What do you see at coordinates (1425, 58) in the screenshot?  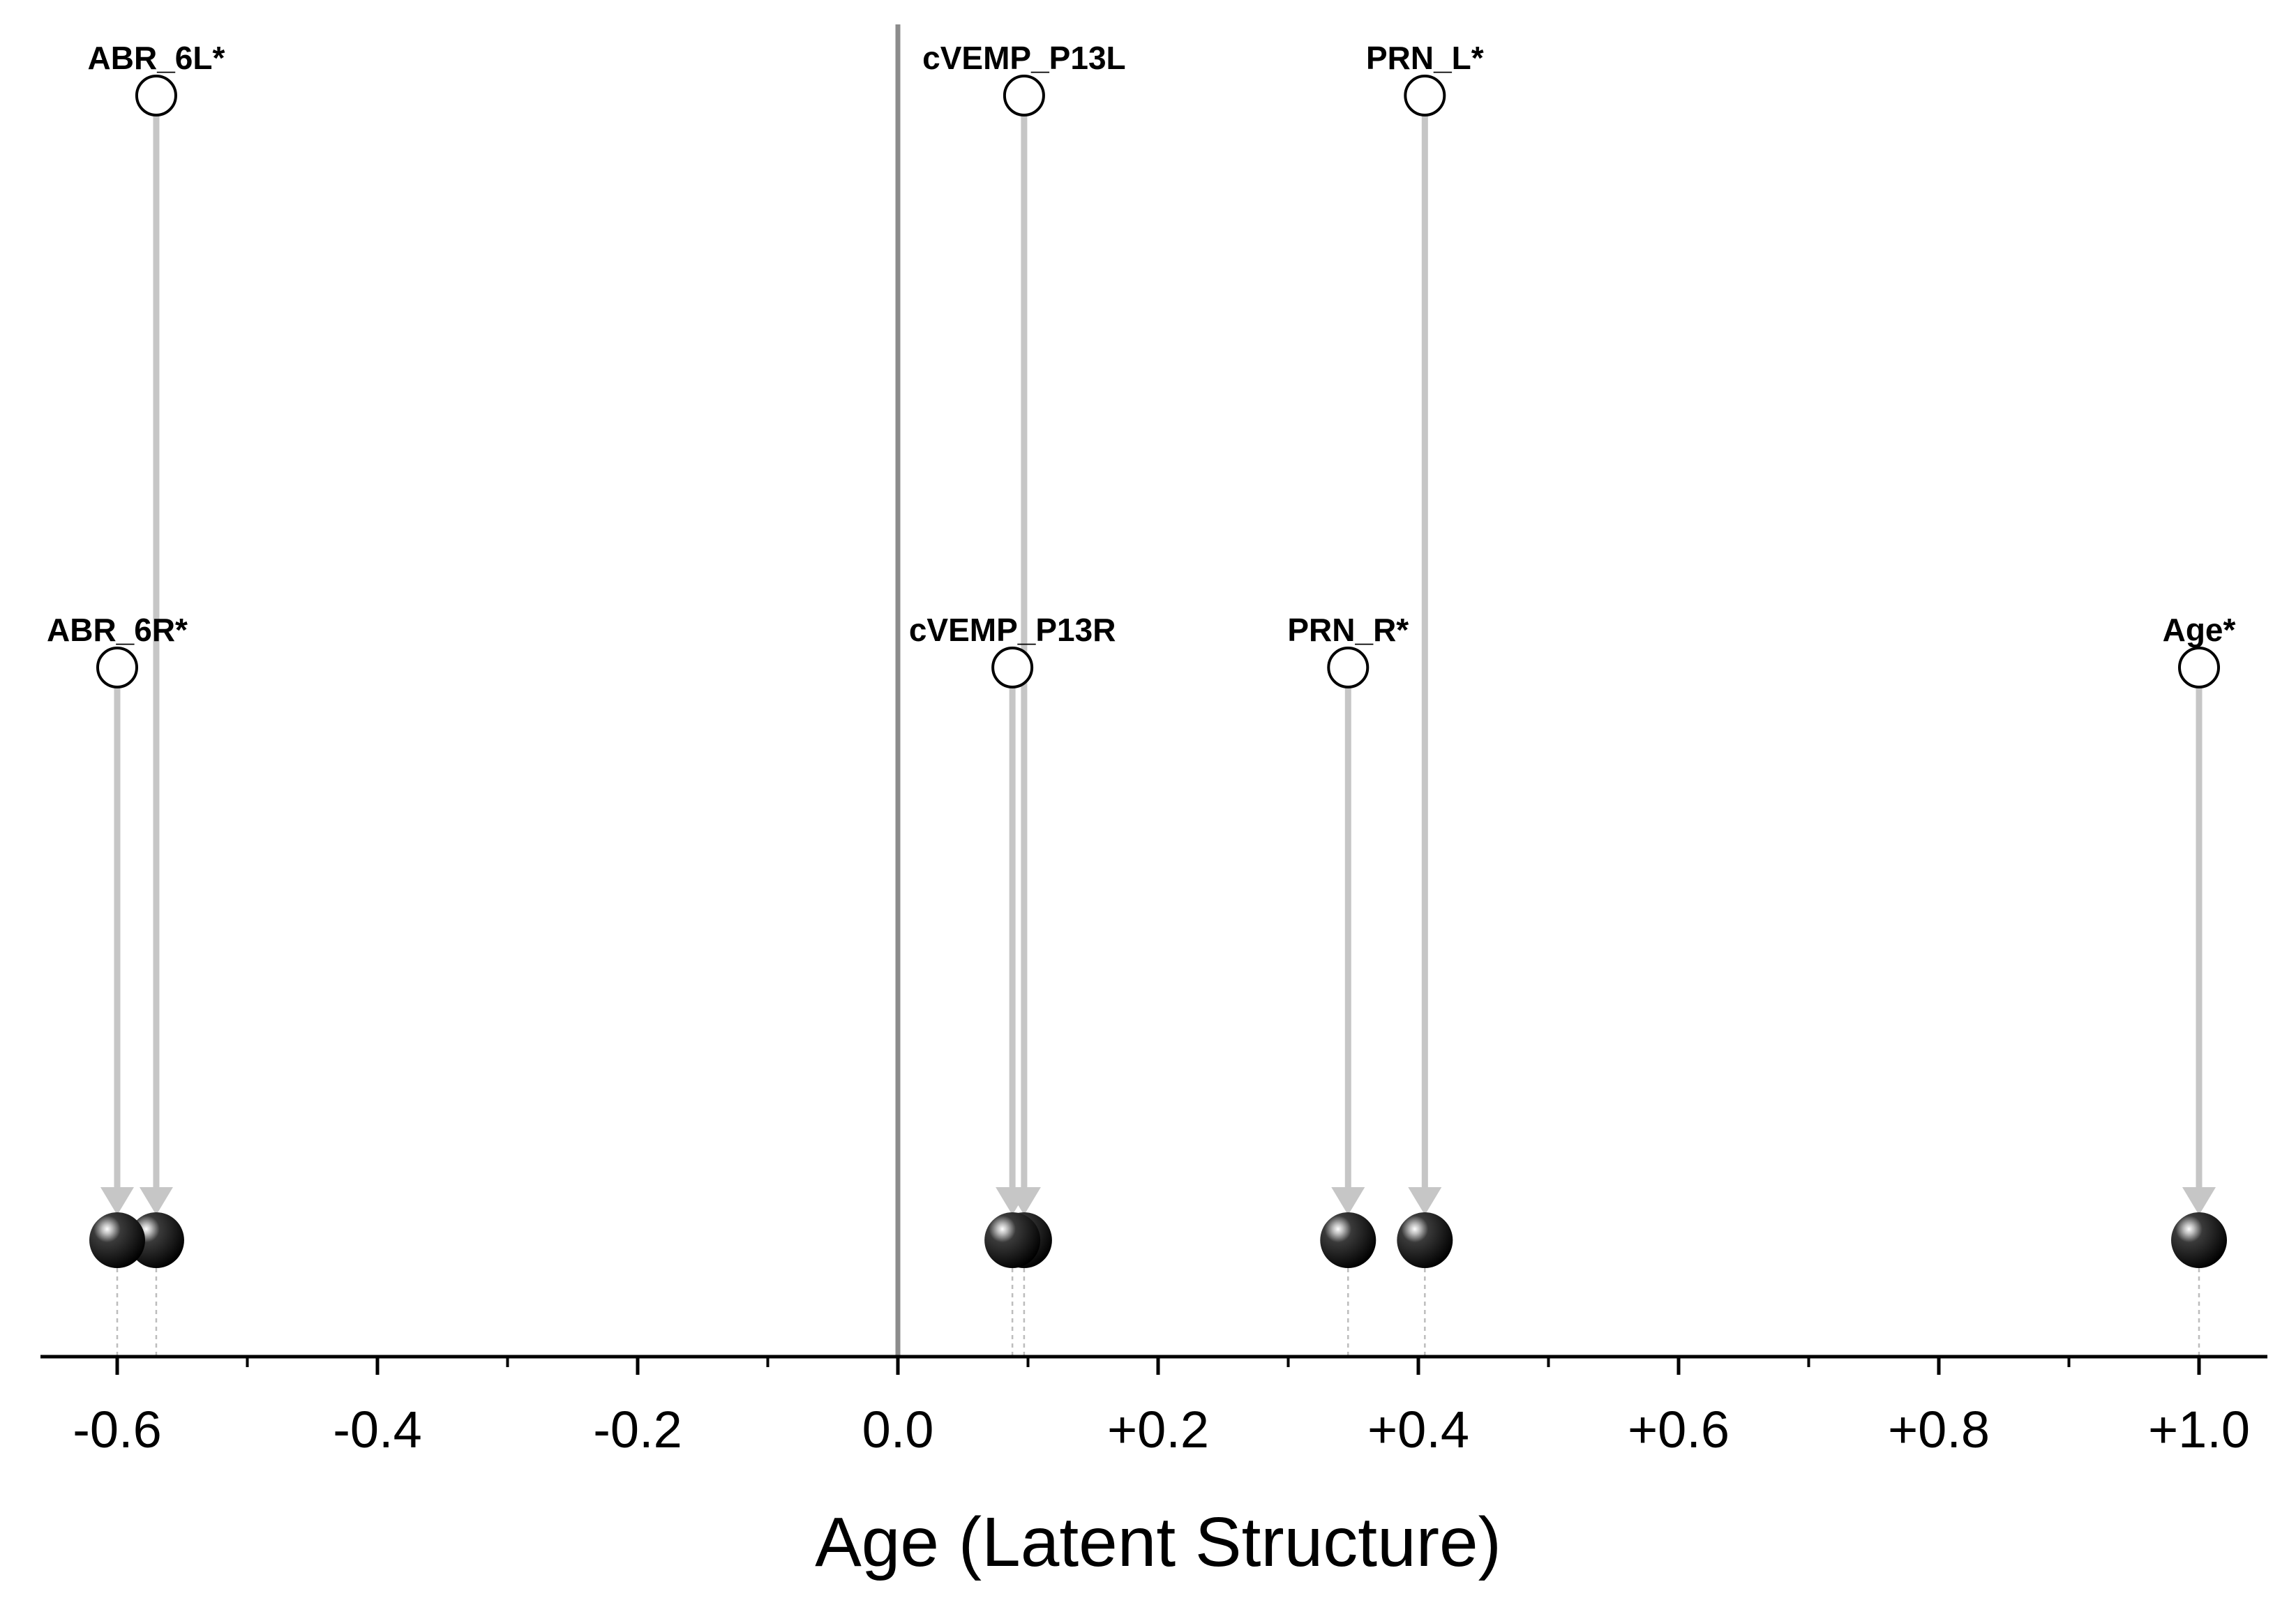 I see `variable-label: PRN_L*` at bounding box center [1425, 58].